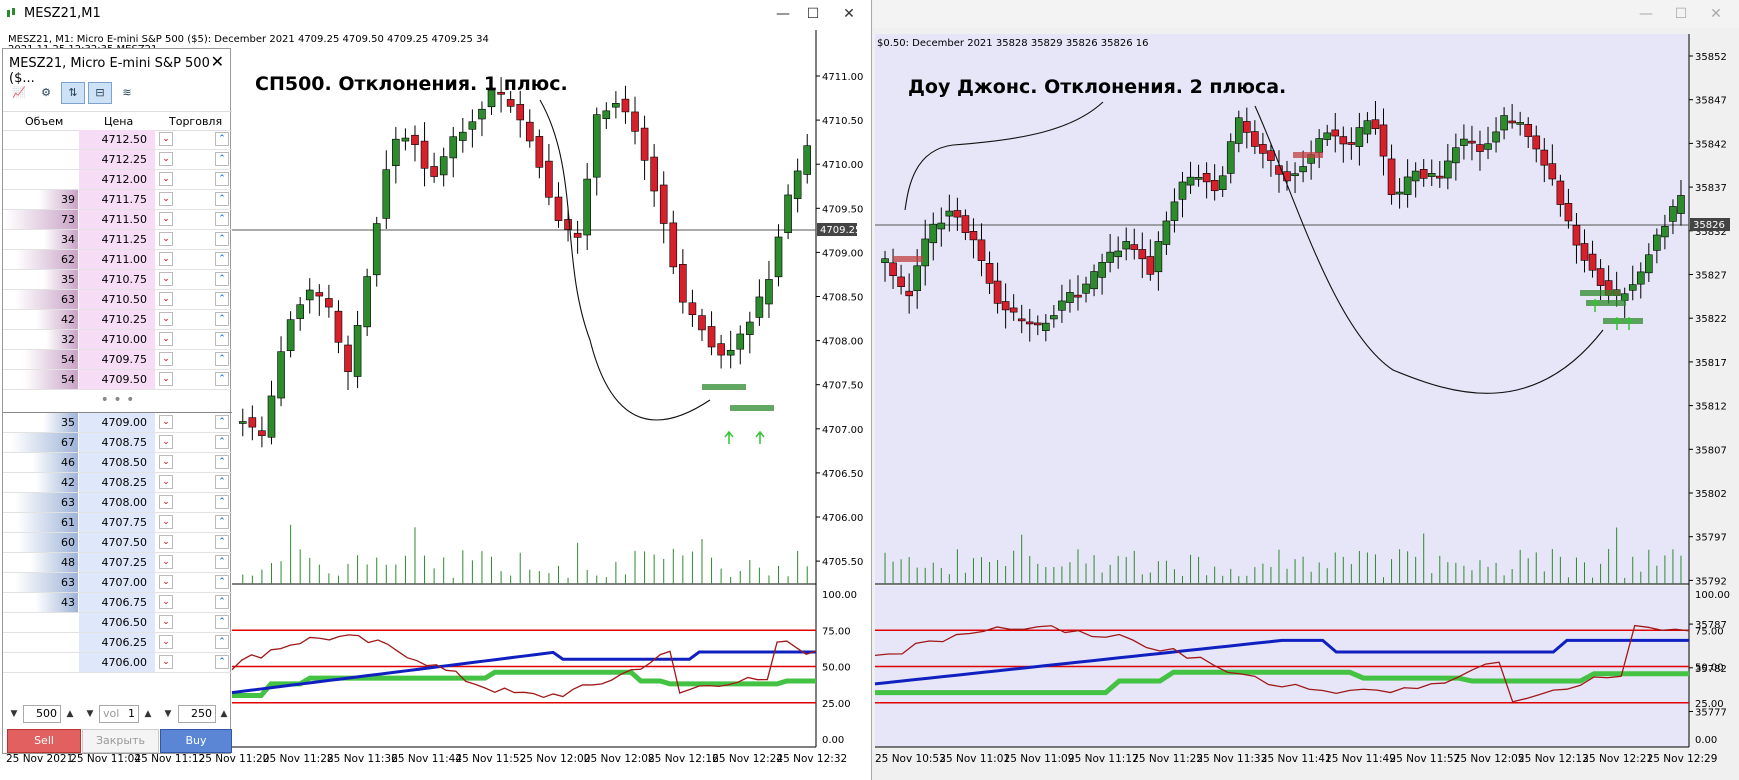  I want to click on bid-row: 60 4707.50 ⌄ ⌃, so click(117, 543).